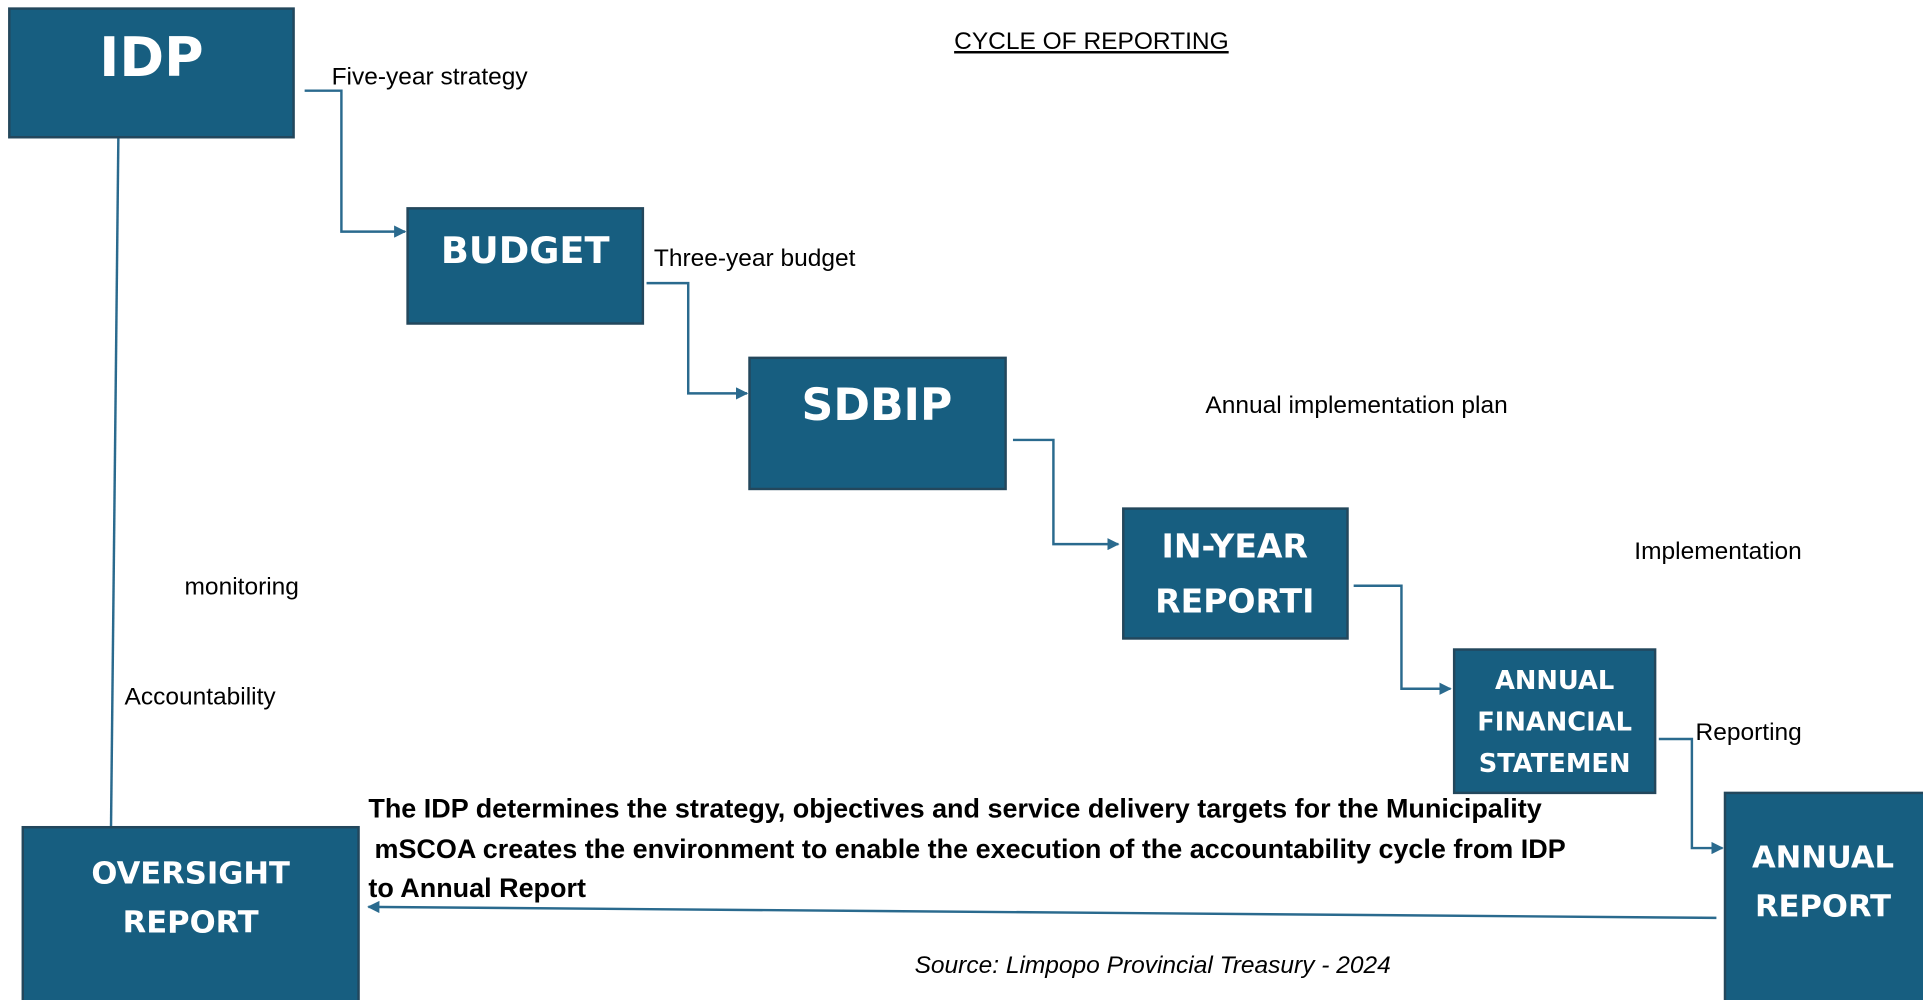 The image size is (1923, 1000). Describe the element at coordinates (190, 874) in the screenshot. I see `node-label: OVERSIGHT` at that location.